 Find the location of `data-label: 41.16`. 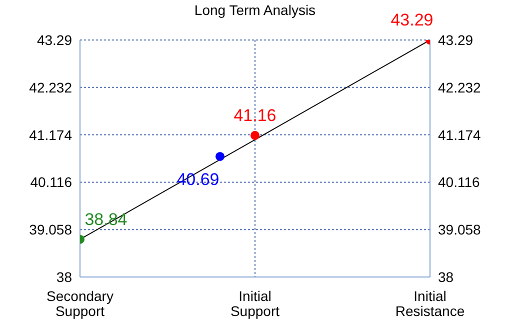

data-label: 41.16 is located at coordinates (255, 115).